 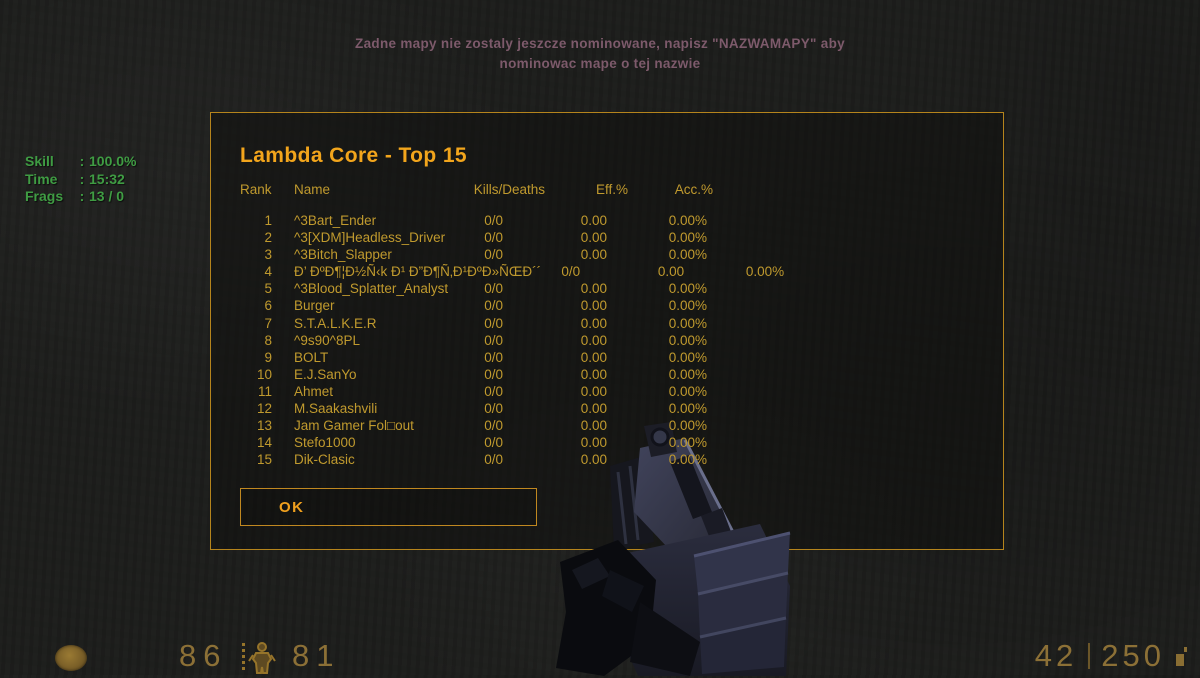 I want to click on column-rank: Rank, so click(x=256, y=189).